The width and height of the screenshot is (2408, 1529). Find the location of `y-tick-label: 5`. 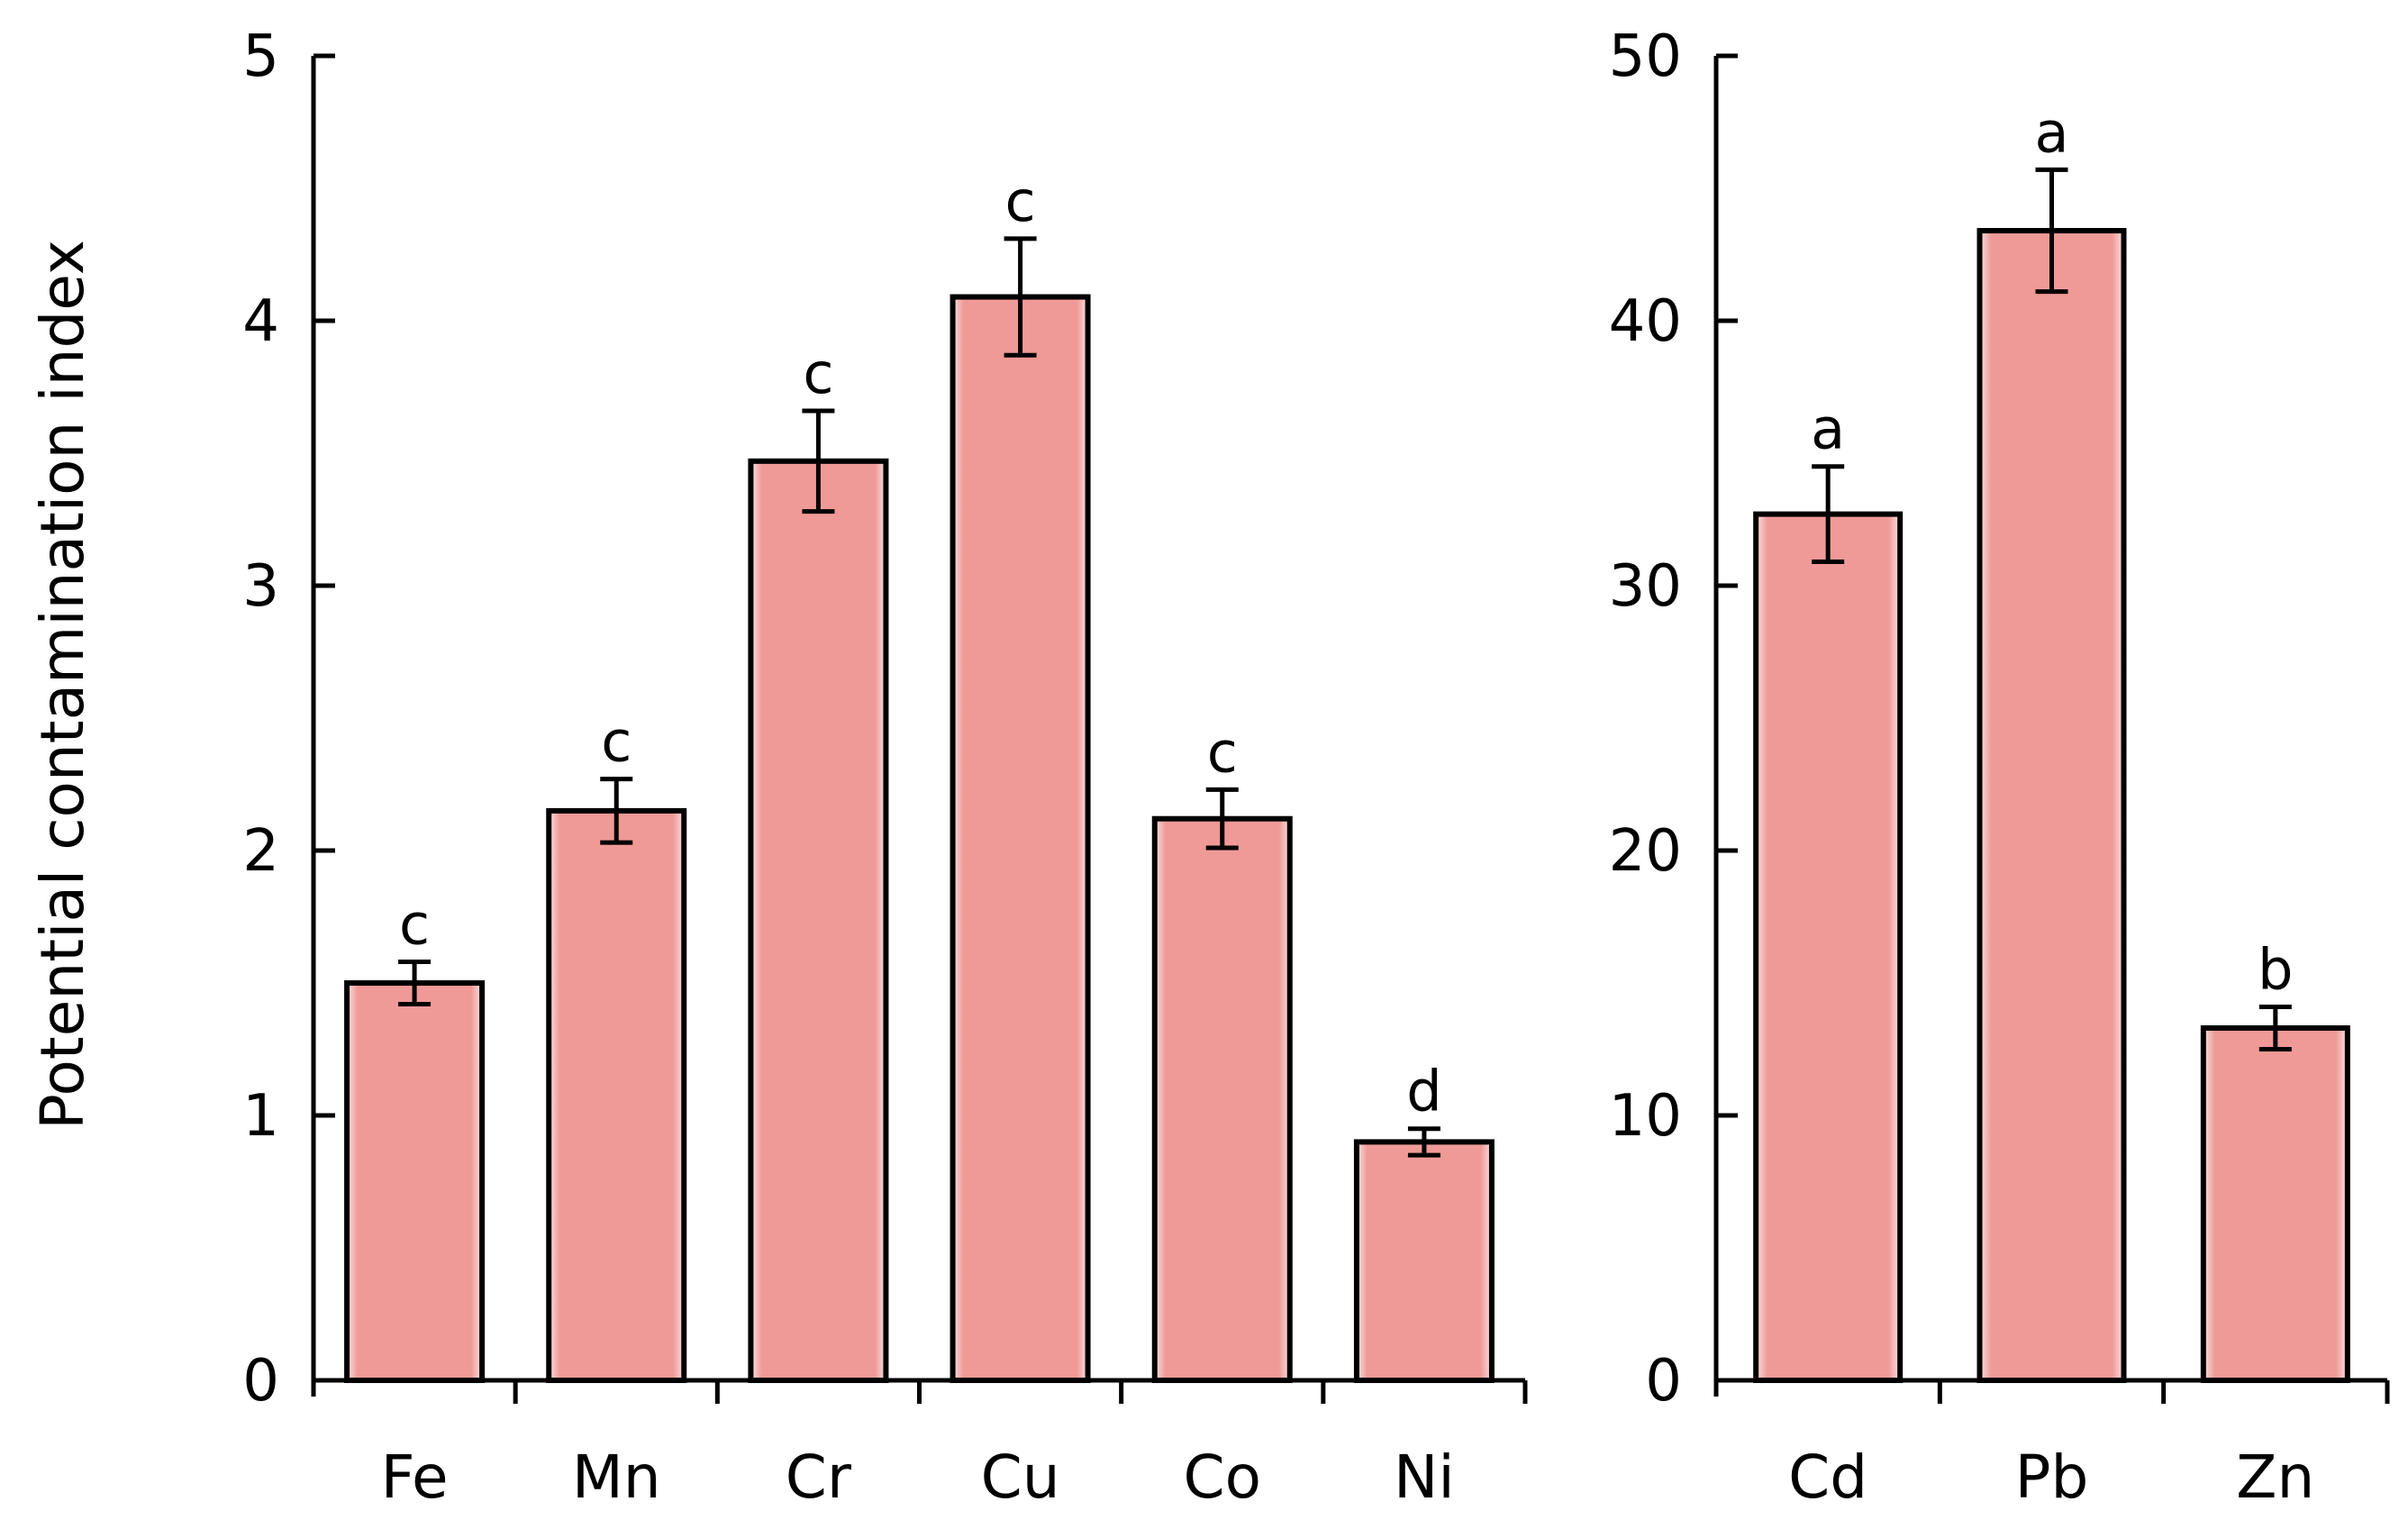

y-tick-label: 5 is located at coordinates (261, 56).